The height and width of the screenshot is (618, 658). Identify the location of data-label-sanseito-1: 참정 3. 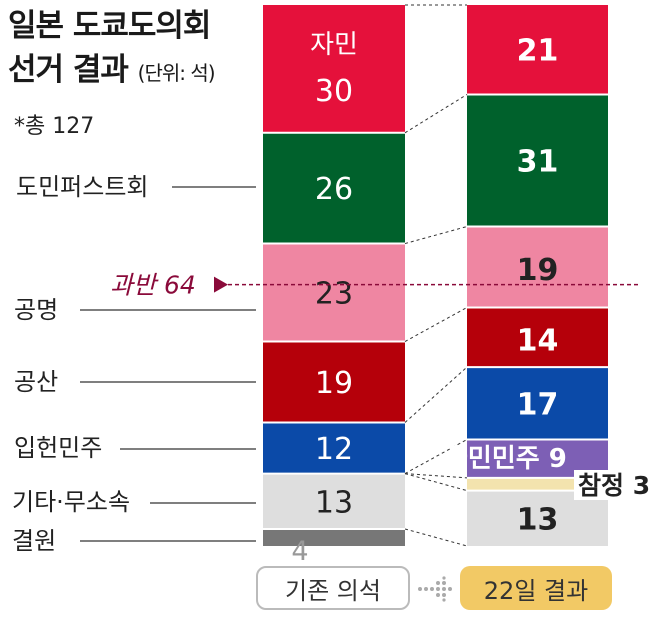
(614, 485).